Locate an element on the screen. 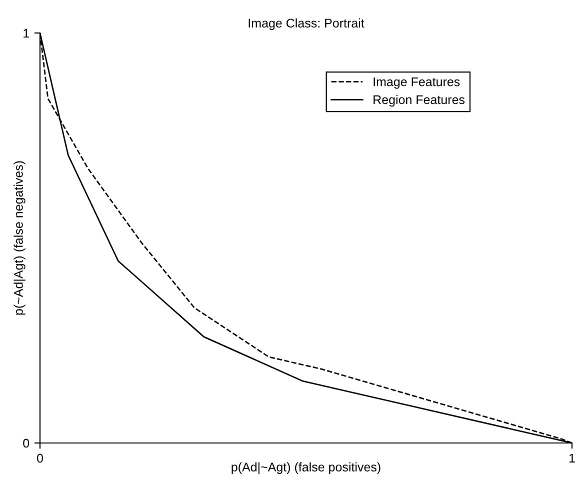  y-axis-title: p(~Ad|Agt) (false negatives) is located at coordinates (20, 238).